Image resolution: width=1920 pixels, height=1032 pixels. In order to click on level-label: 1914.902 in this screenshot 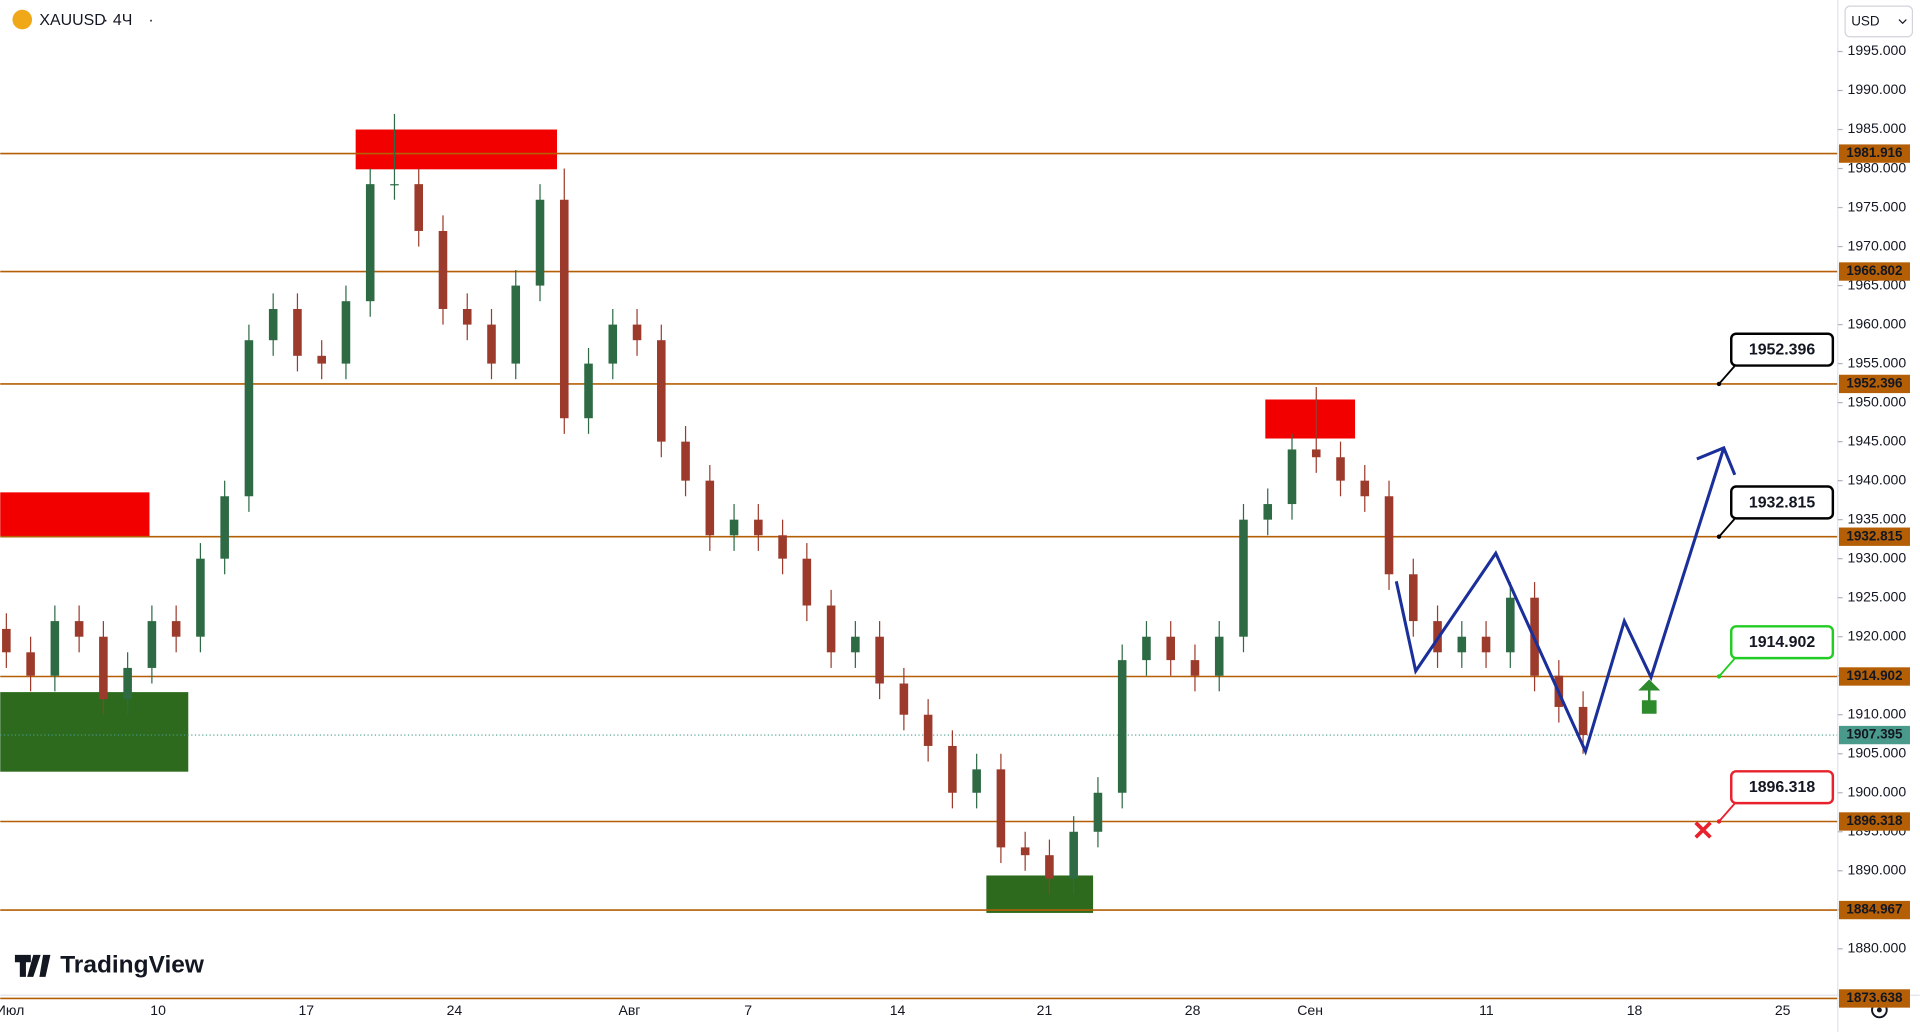, I will do `click(1874, 675)`.